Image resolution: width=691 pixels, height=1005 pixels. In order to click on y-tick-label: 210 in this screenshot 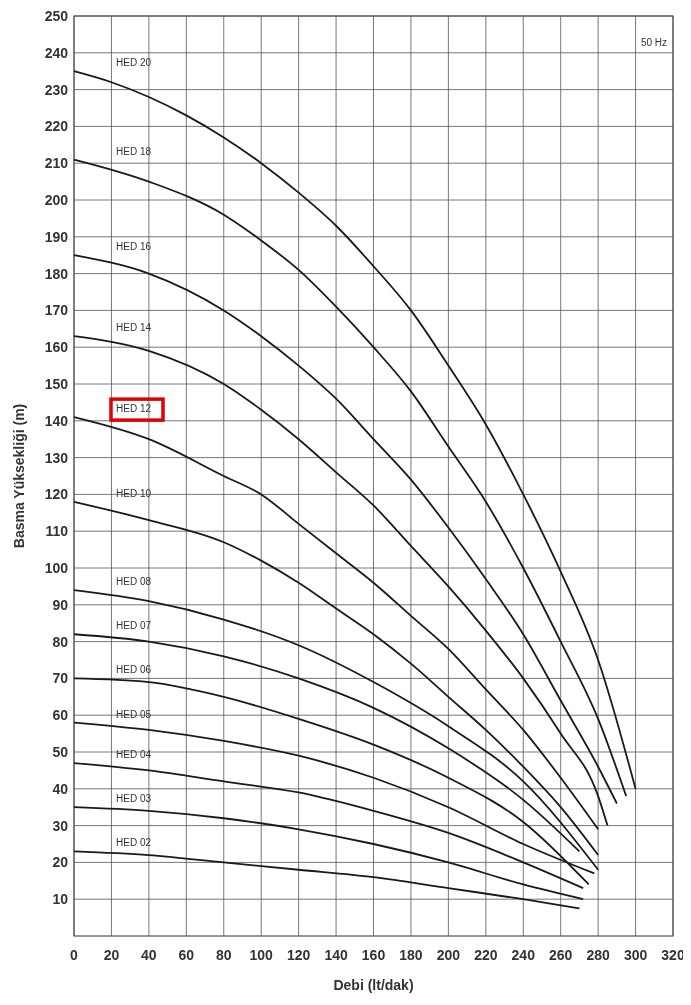, I will do `click(56, 163)`.